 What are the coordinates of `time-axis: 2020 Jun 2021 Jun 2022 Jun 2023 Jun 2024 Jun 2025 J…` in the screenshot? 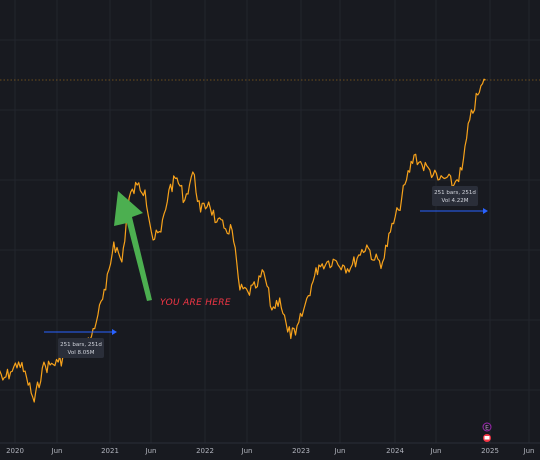 It's located at (270, 451).